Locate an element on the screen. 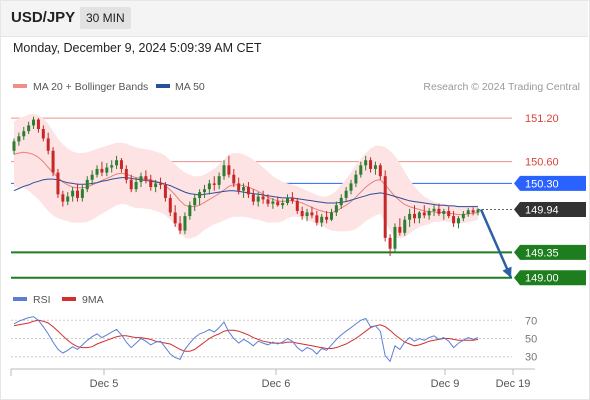  level-tag-support: 149.35 is located at coordinates (550, 252).